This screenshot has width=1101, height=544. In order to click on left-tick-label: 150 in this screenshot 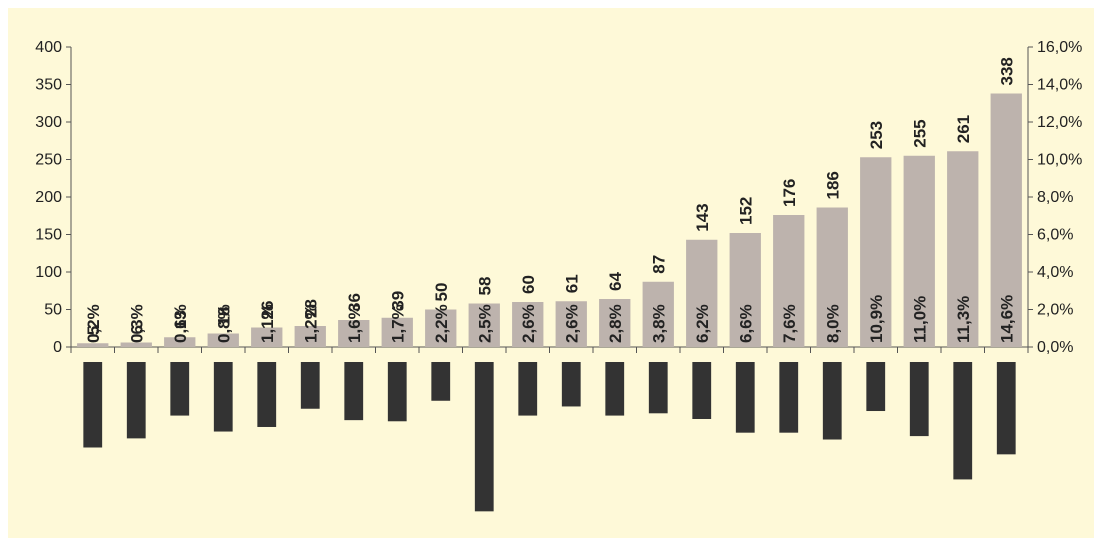, I will do `click(48, 235)`.